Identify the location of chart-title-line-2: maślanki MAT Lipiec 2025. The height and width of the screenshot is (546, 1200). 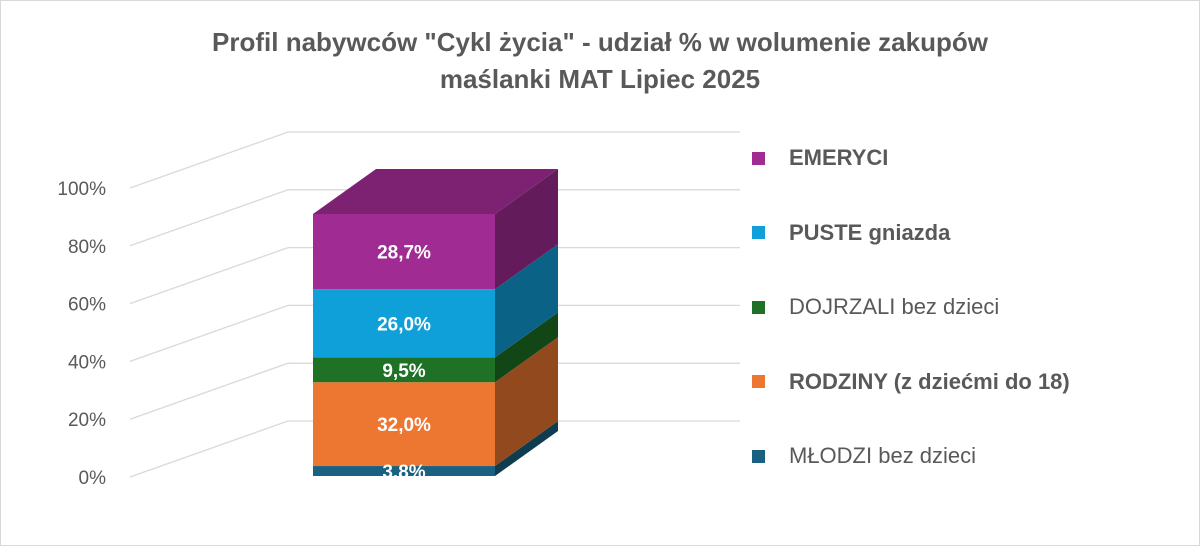
(600, 79).